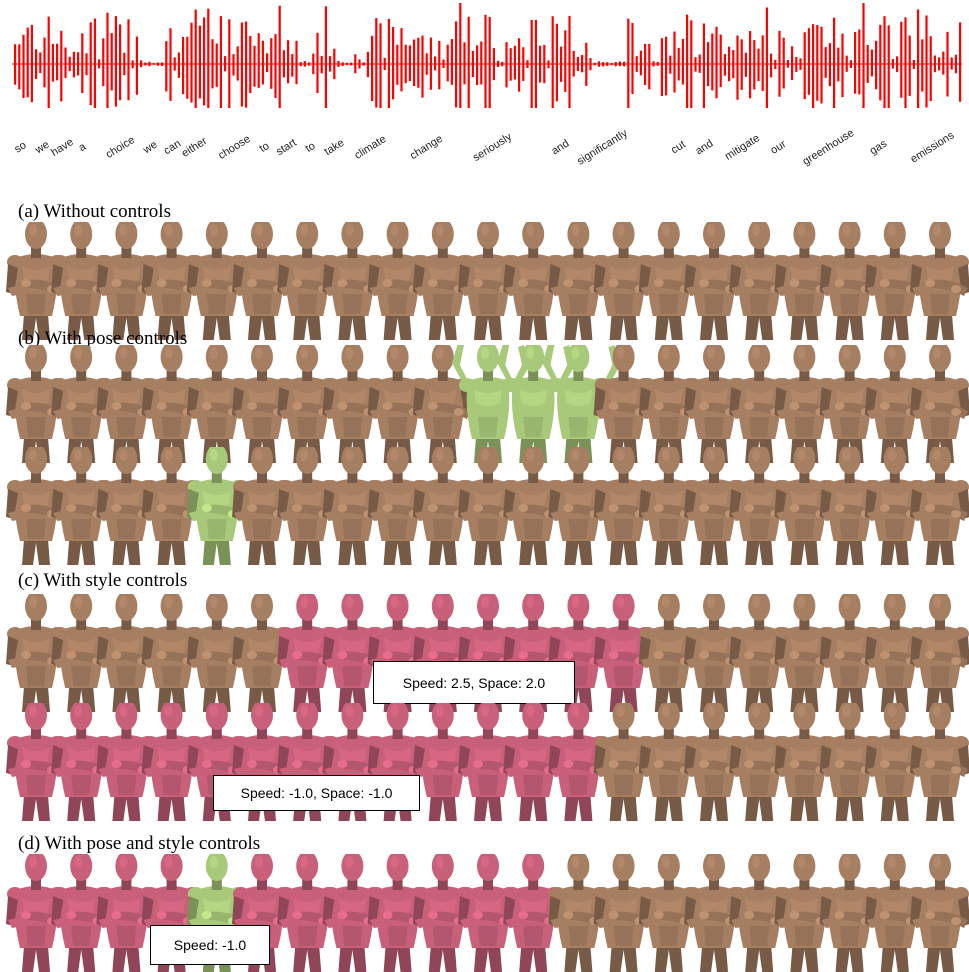 The width and height of the screenshot is (969, 972). Describe the element at coordinates (678, 147) in the screenshot. I see `word-label: cut` at that location.